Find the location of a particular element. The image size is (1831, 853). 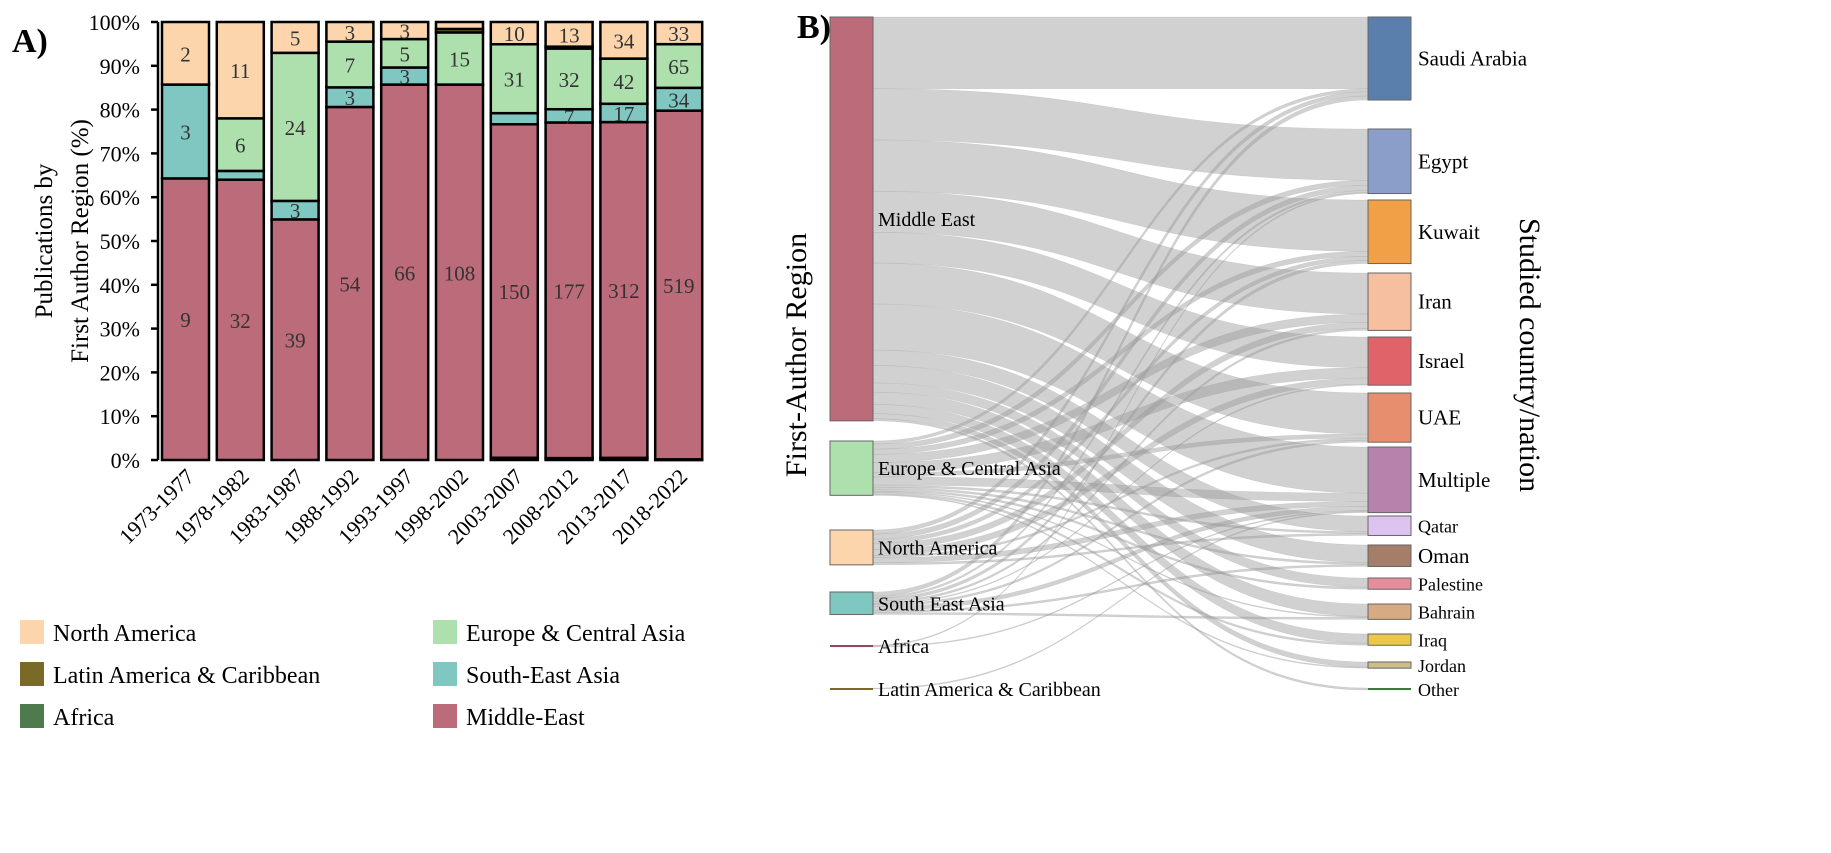

data-label: 11 is located at coordinates (240, 71).